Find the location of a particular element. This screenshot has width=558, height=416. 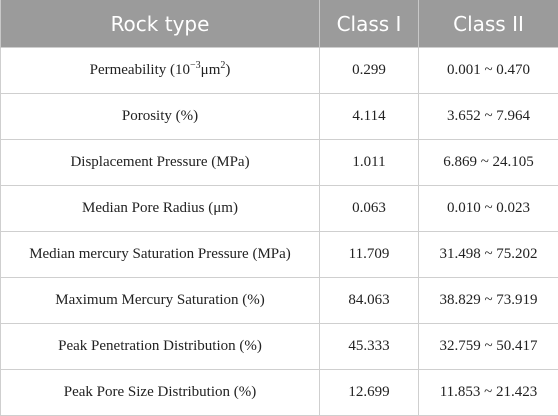

row-label: Median Pore Radius (μm) is located at coordinates (160, 209).